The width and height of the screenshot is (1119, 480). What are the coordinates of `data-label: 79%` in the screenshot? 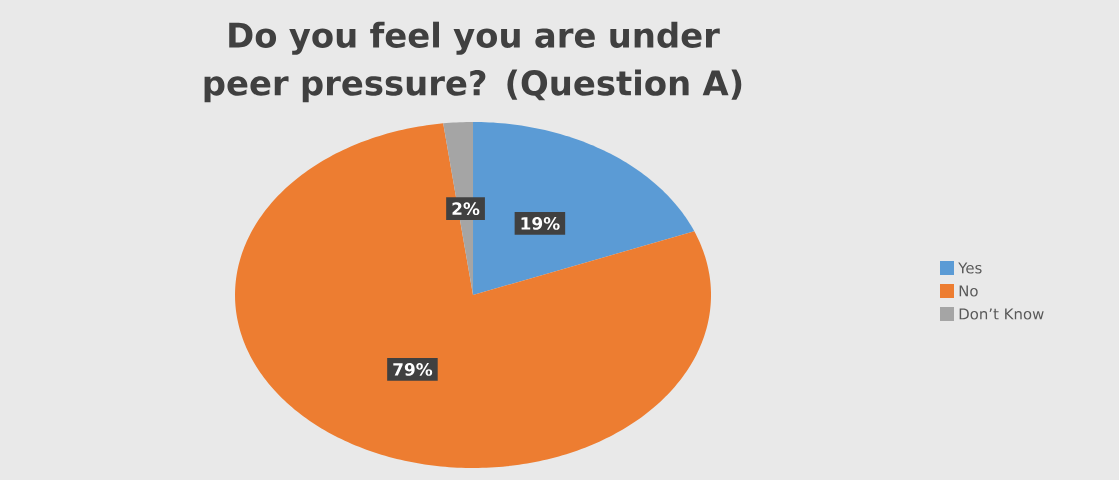 It's located at (413, 369).